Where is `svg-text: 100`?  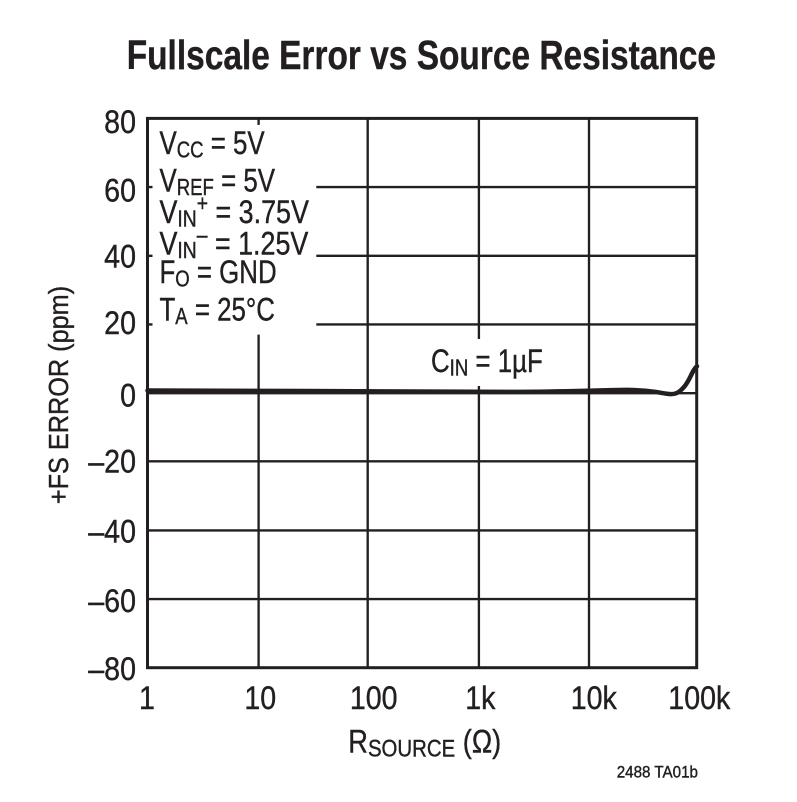 svg-text: 100 is located at coordinates (374, 698).